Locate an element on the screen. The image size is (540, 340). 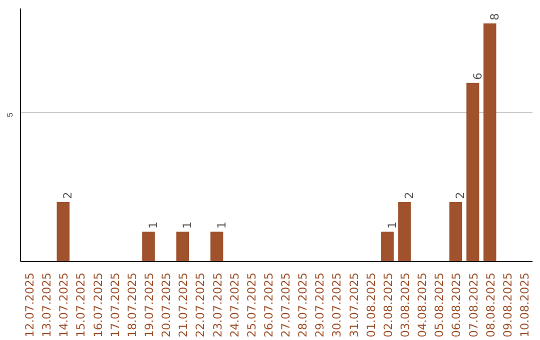
x-tick-label: 23.07.2025 is located at coordinates (217, 305).